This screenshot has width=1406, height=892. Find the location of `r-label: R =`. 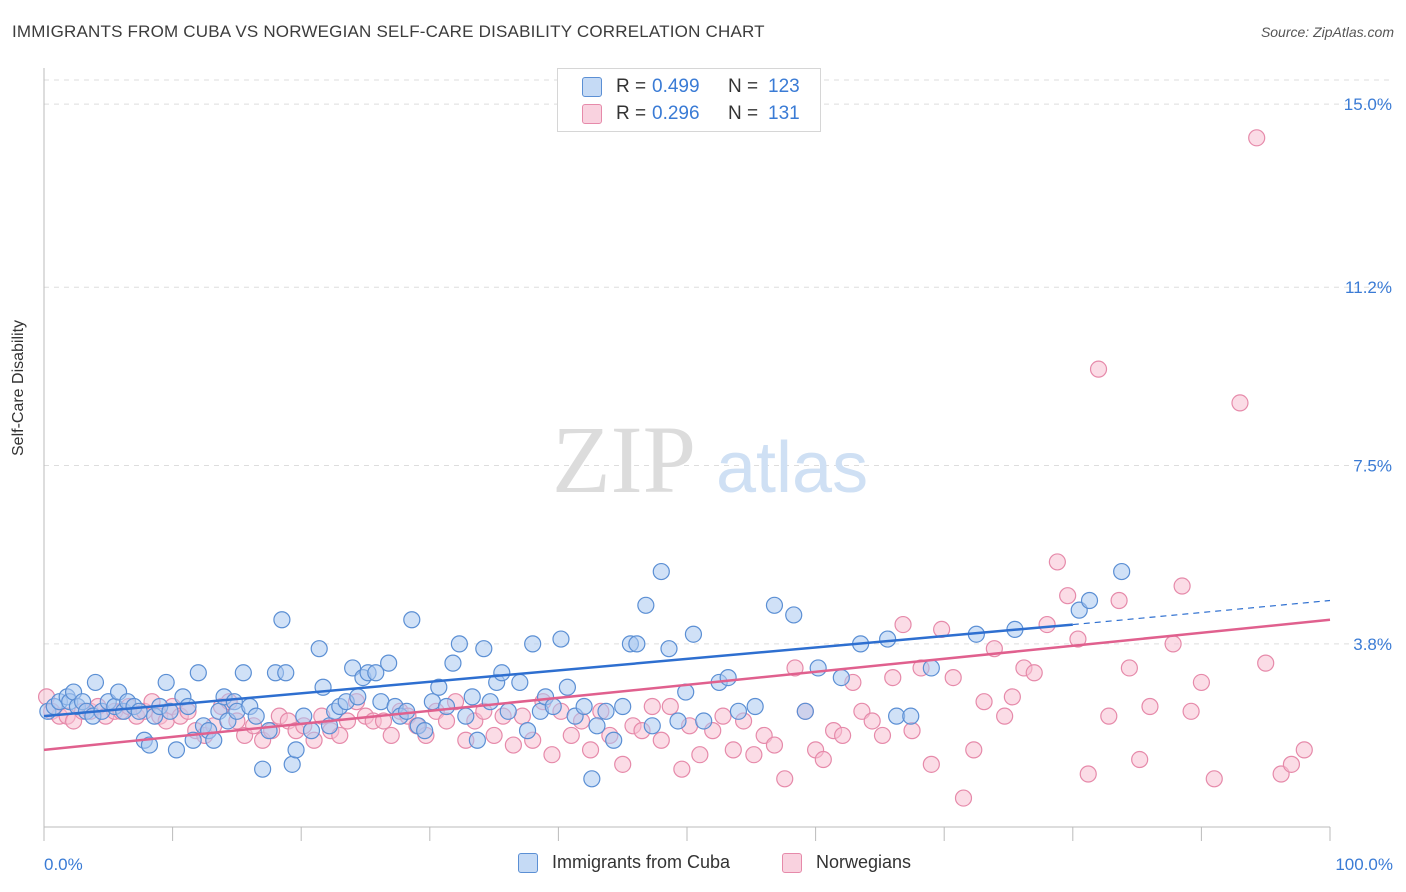

r-label: R = is located at coordinates (631, 113).